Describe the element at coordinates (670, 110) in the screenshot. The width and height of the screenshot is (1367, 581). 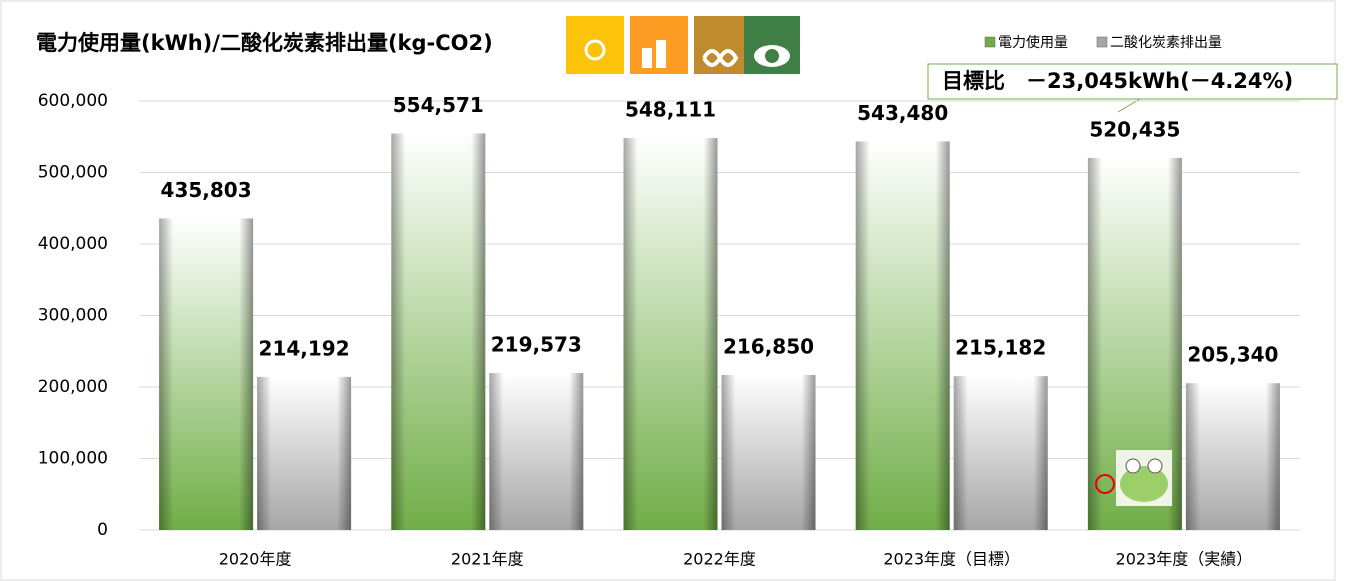
I see `value-label: 548,111` at that location.